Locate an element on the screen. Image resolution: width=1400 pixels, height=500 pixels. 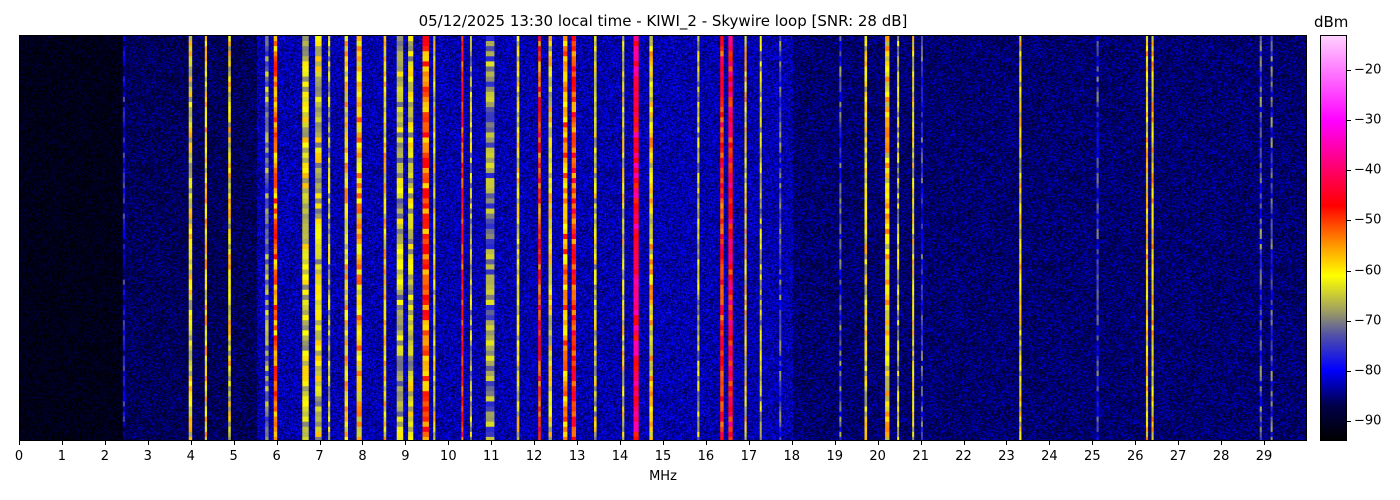
x-tick is located at coordinates (277, 443).